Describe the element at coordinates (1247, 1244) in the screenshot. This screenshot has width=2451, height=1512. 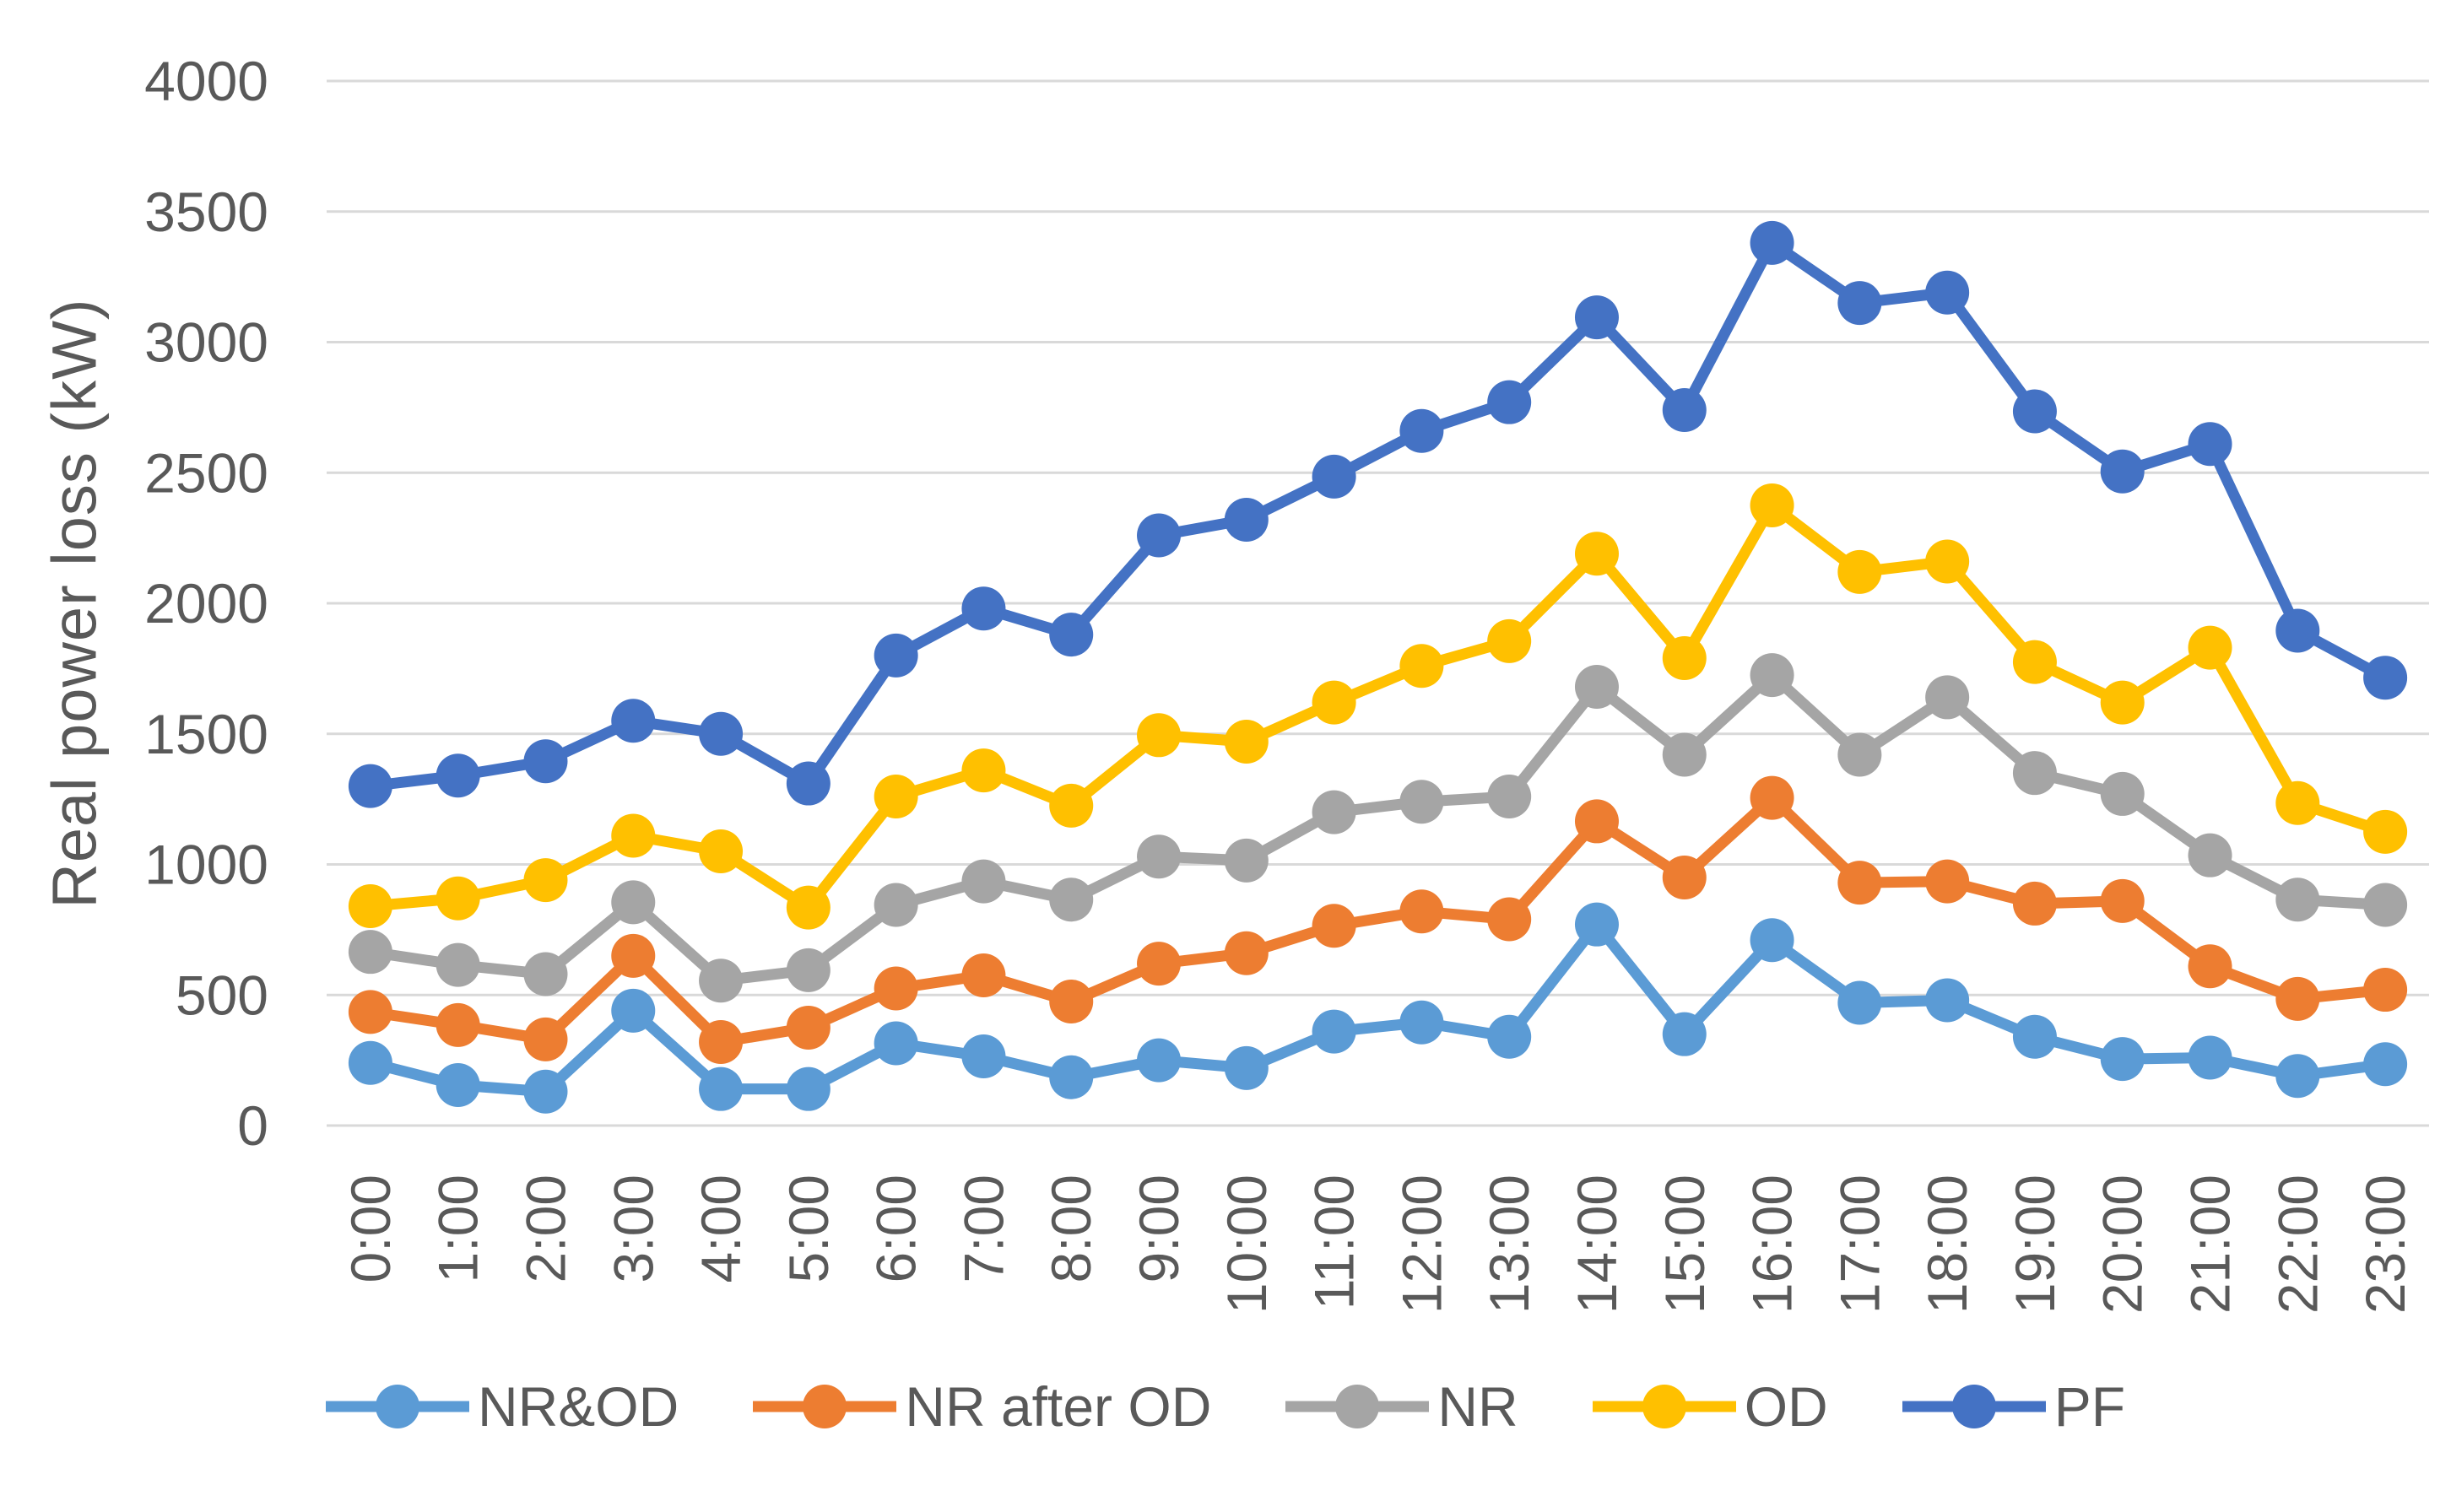
I see `x-tick-label: 10:00` at that location.